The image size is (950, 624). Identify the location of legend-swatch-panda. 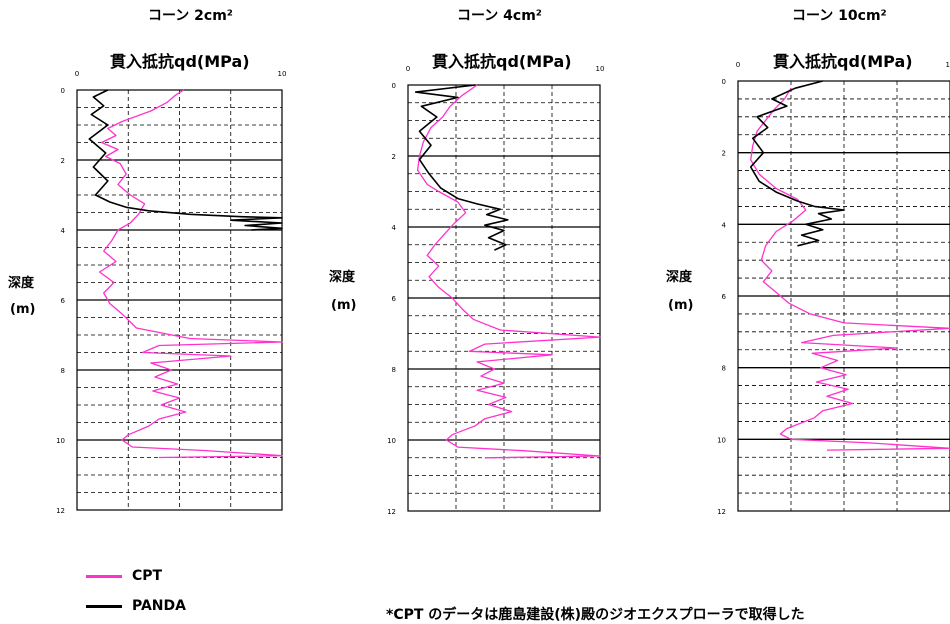
(104, 606).